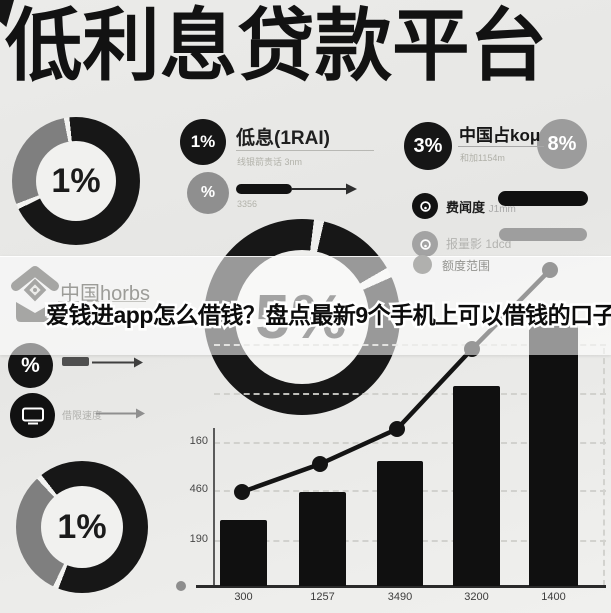  What do you see at coordinates (502, 209) in the screenshot?
I see `metric-label-light: J1mm` at bounding box center [502, 209].